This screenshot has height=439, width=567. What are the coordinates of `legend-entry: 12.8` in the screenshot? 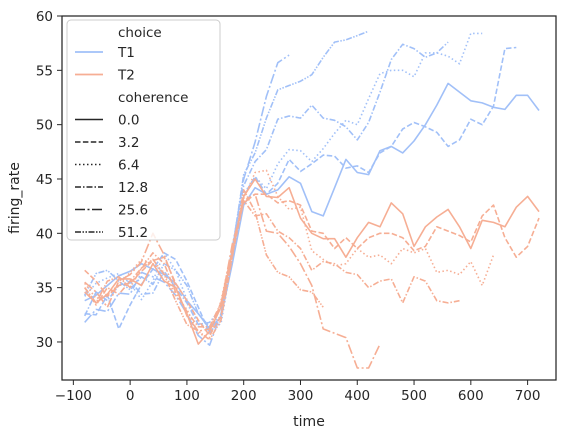 It's located at (133, 188).